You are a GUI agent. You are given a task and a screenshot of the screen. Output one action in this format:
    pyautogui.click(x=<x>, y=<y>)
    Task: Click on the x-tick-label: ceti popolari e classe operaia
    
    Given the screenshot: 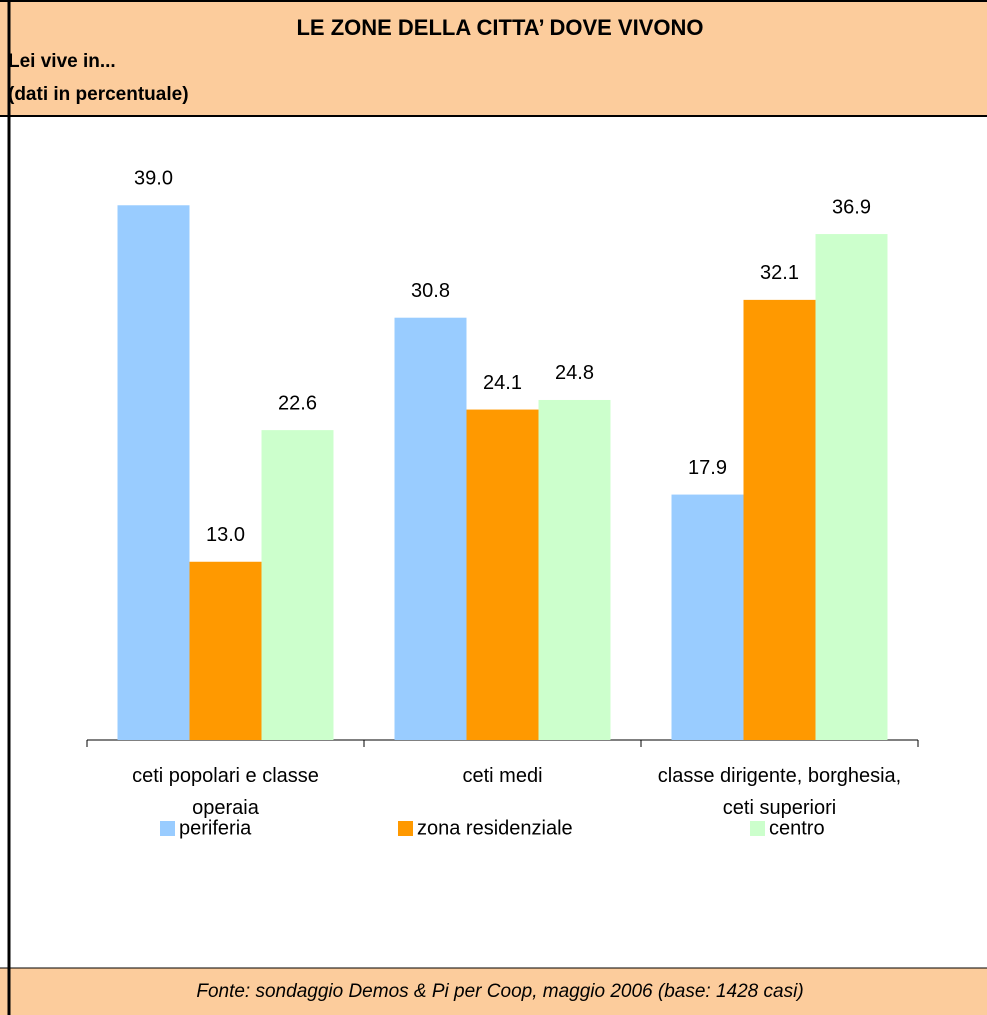 What is the action you would take?
    pyautogui.click(x=225, y=792)
    